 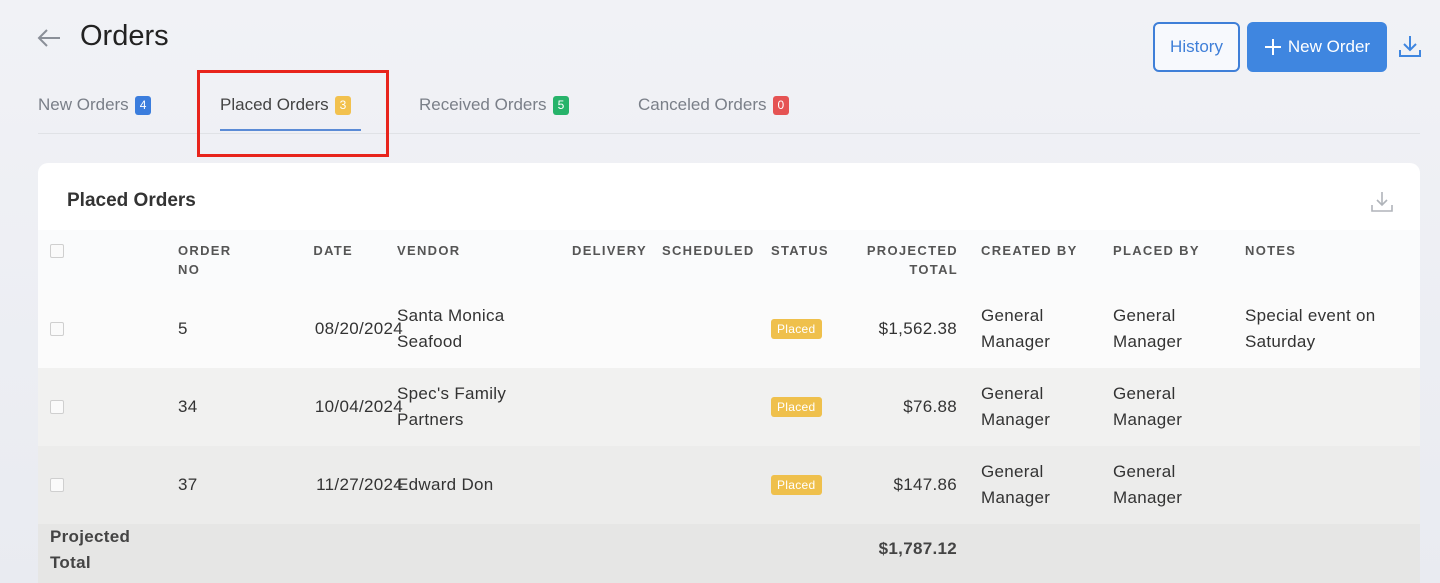 What do you see at coordinates (333, 250) in the screenshot?
I see `column-header: DATE` at bounding box center [333, 250].